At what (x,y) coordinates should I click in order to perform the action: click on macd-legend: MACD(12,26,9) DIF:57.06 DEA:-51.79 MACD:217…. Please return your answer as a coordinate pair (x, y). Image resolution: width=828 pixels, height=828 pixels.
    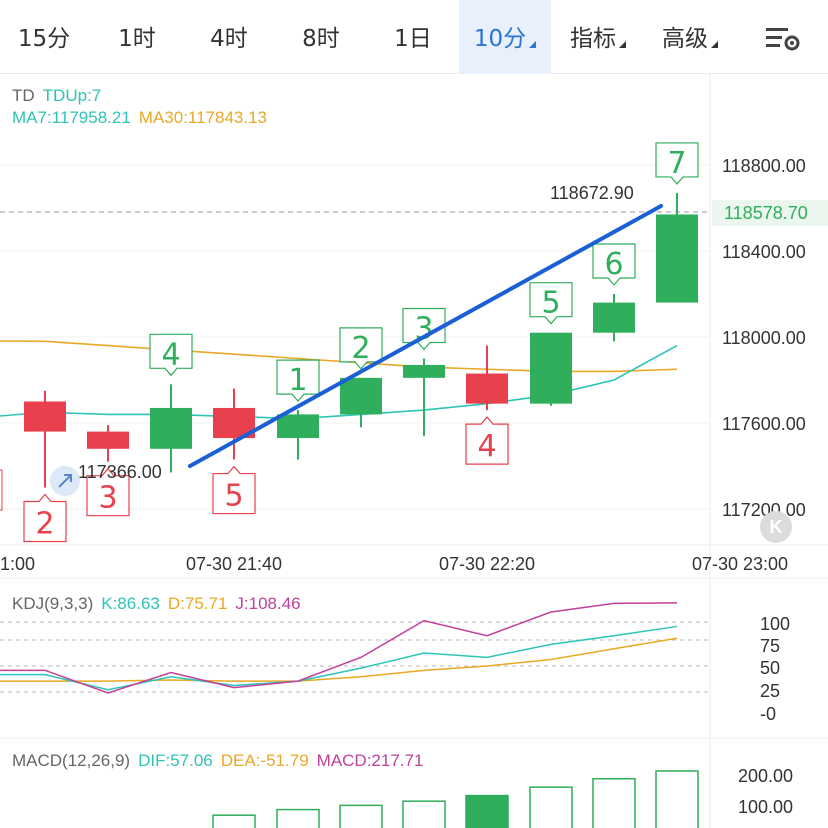
    Looking at the image, I should click on (221, 761).